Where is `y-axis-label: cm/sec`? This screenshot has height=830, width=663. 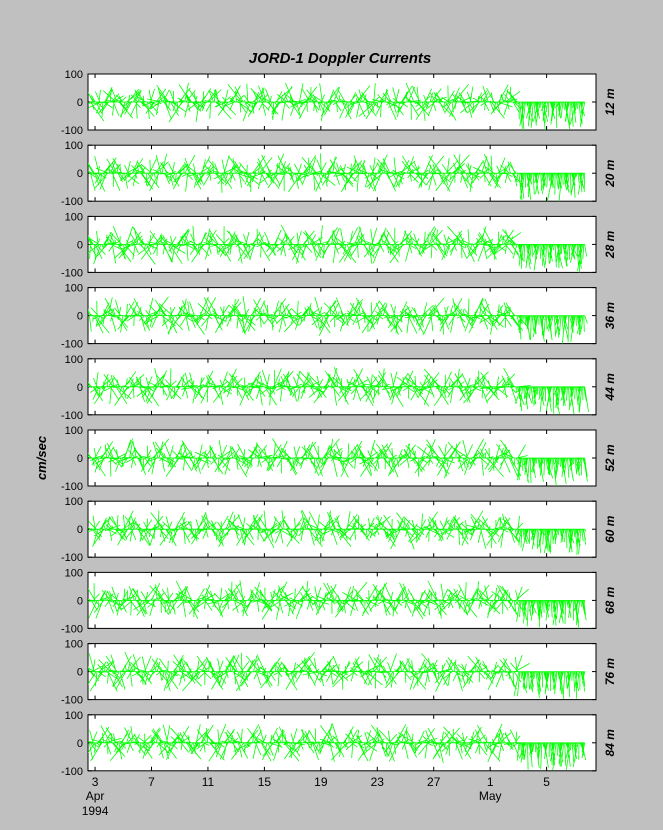
y-axis-label: cm/sec is located at coordinates (41, 457).